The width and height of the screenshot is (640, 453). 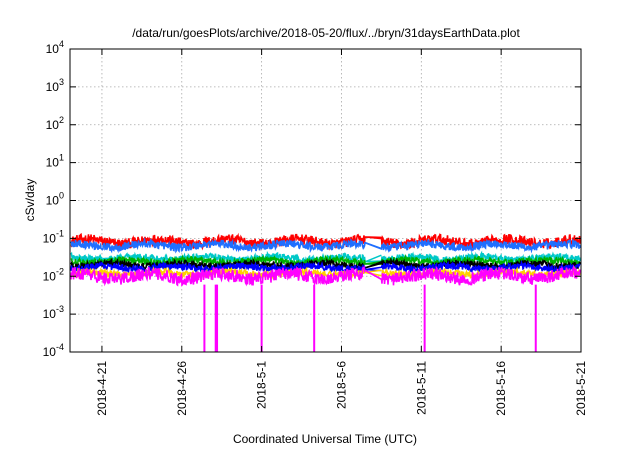 What do you see at coordinates (30, 200) in the screenshot?
I see `y-axis-label: cSv/day` at bounding box center [30, 200].